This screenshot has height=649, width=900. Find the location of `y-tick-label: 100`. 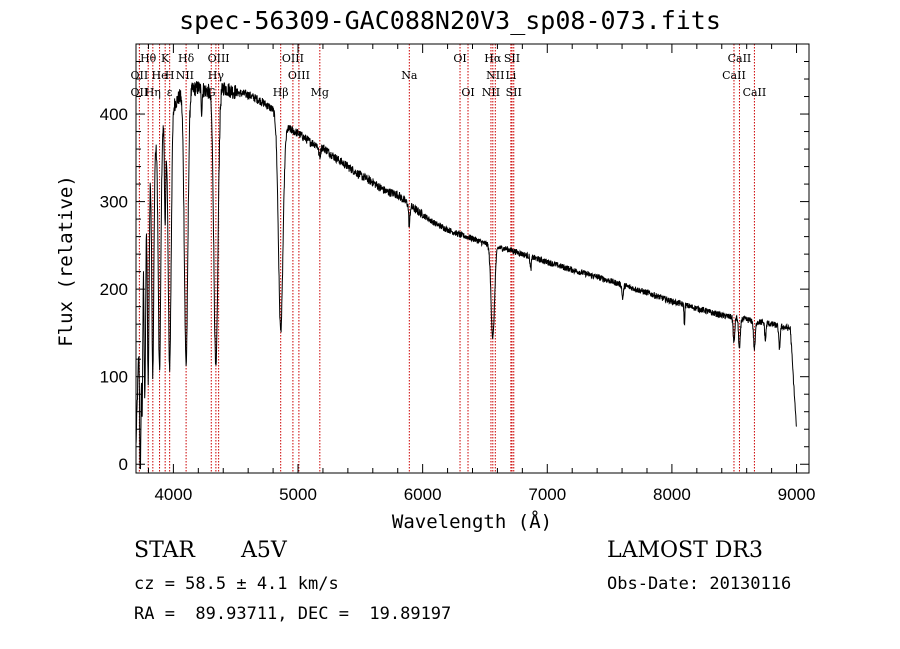

y-tick-label: 100 is located at coordinates (114, 377).